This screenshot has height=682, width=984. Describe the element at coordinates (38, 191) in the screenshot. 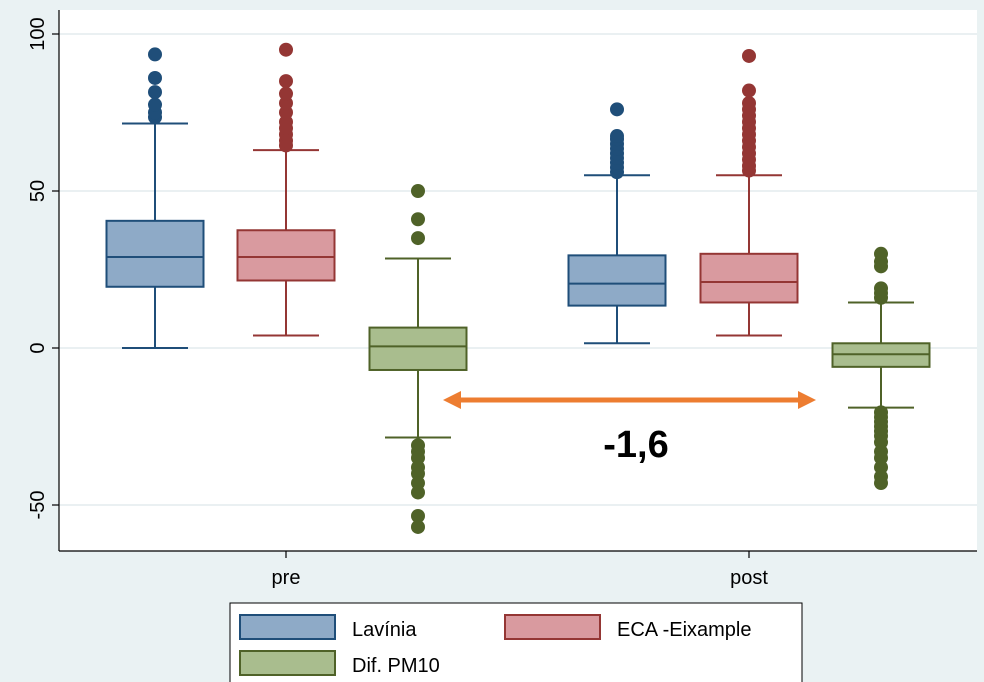

I see `y-tick-label: 50` at that location.